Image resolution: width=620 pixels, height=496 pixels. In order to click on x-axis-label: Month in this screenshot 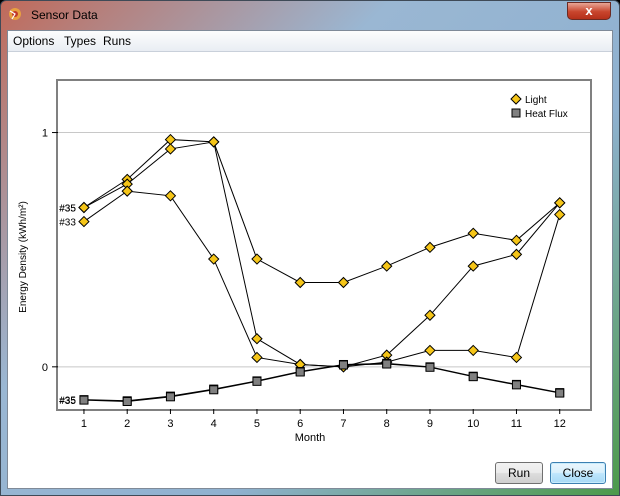, I will do `click(310, 438)`.